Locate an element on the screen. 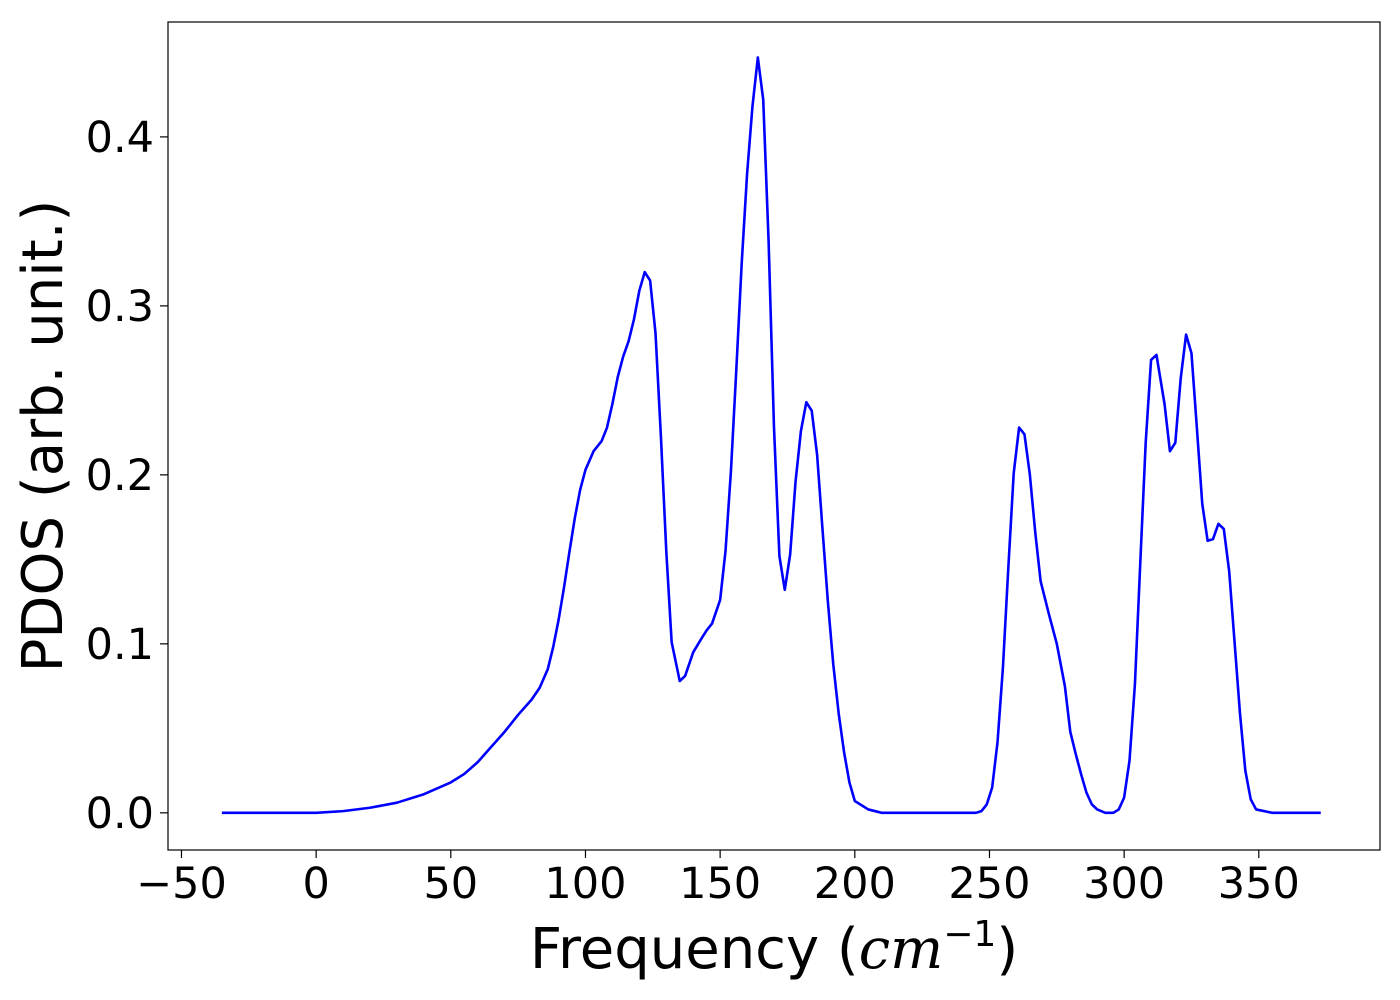 This screenshot has width=1400, height=1000. y-tick-label: 0.3 is located at coordinates (120, 307).